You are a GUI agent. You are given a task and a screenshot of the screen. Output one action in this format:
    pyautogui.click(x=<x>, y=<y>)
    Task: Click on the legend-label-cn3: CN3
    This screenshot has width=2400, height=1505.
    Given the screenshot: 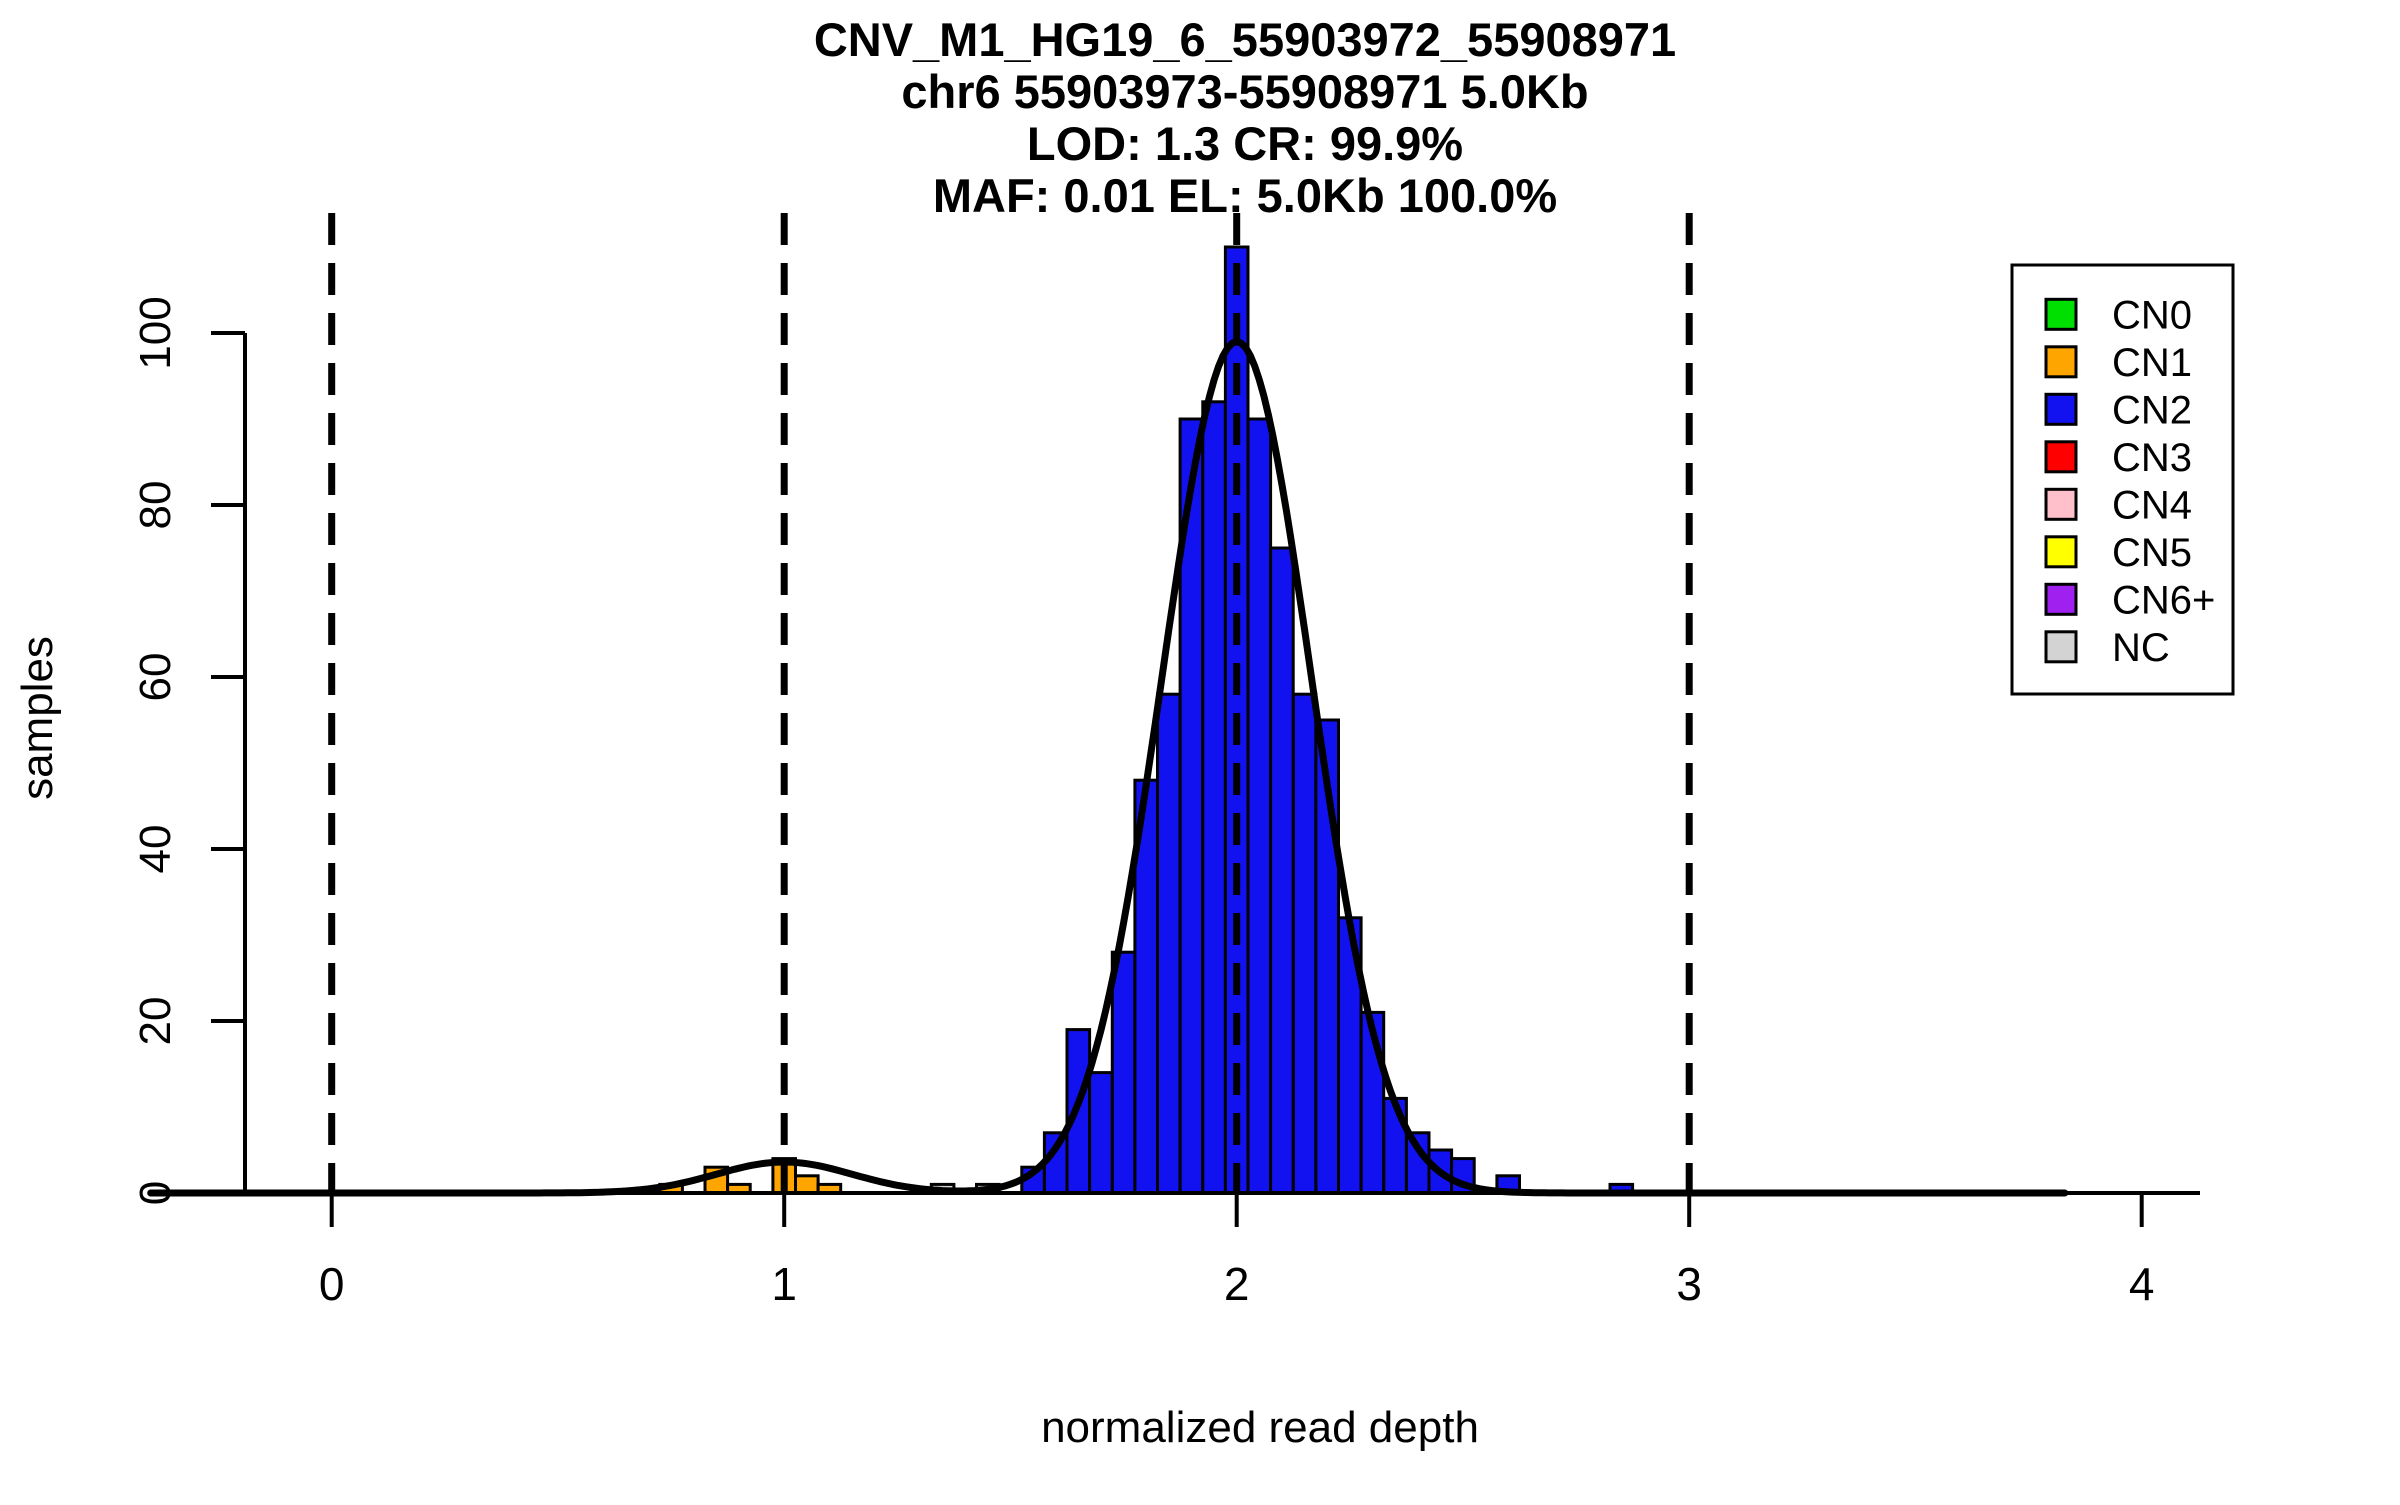 What is the action you would take?
    pyautogui.click(x=2152, y=458)
    